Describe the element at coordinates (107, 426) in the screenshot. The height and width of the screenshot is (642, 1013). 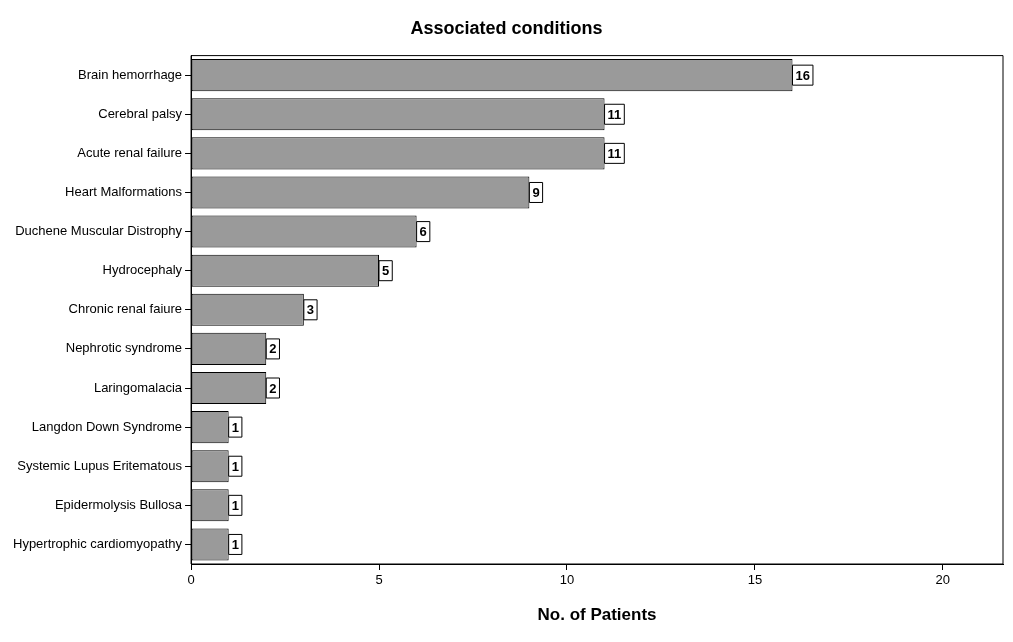
I see `y-tick-label: Langdon Down Syndrome` at that location.